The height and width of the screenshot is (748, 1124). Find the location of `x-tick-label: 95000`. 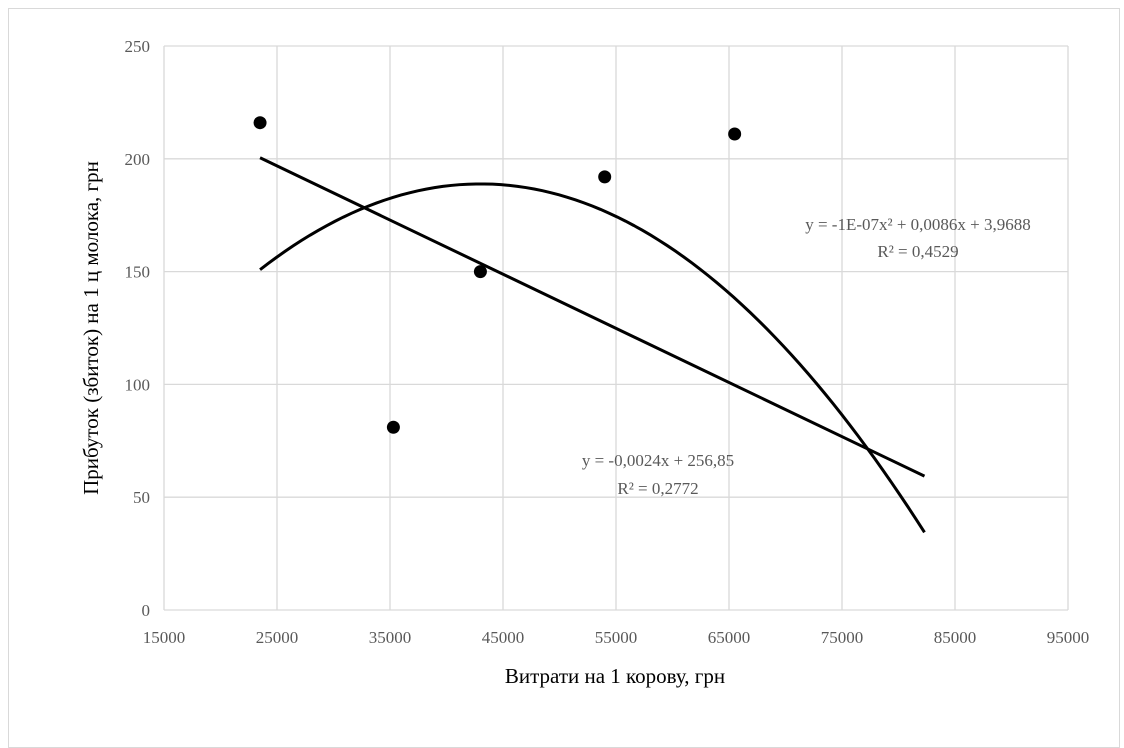

x-tick-label: 95000 is located at coordinates (1068, 637).